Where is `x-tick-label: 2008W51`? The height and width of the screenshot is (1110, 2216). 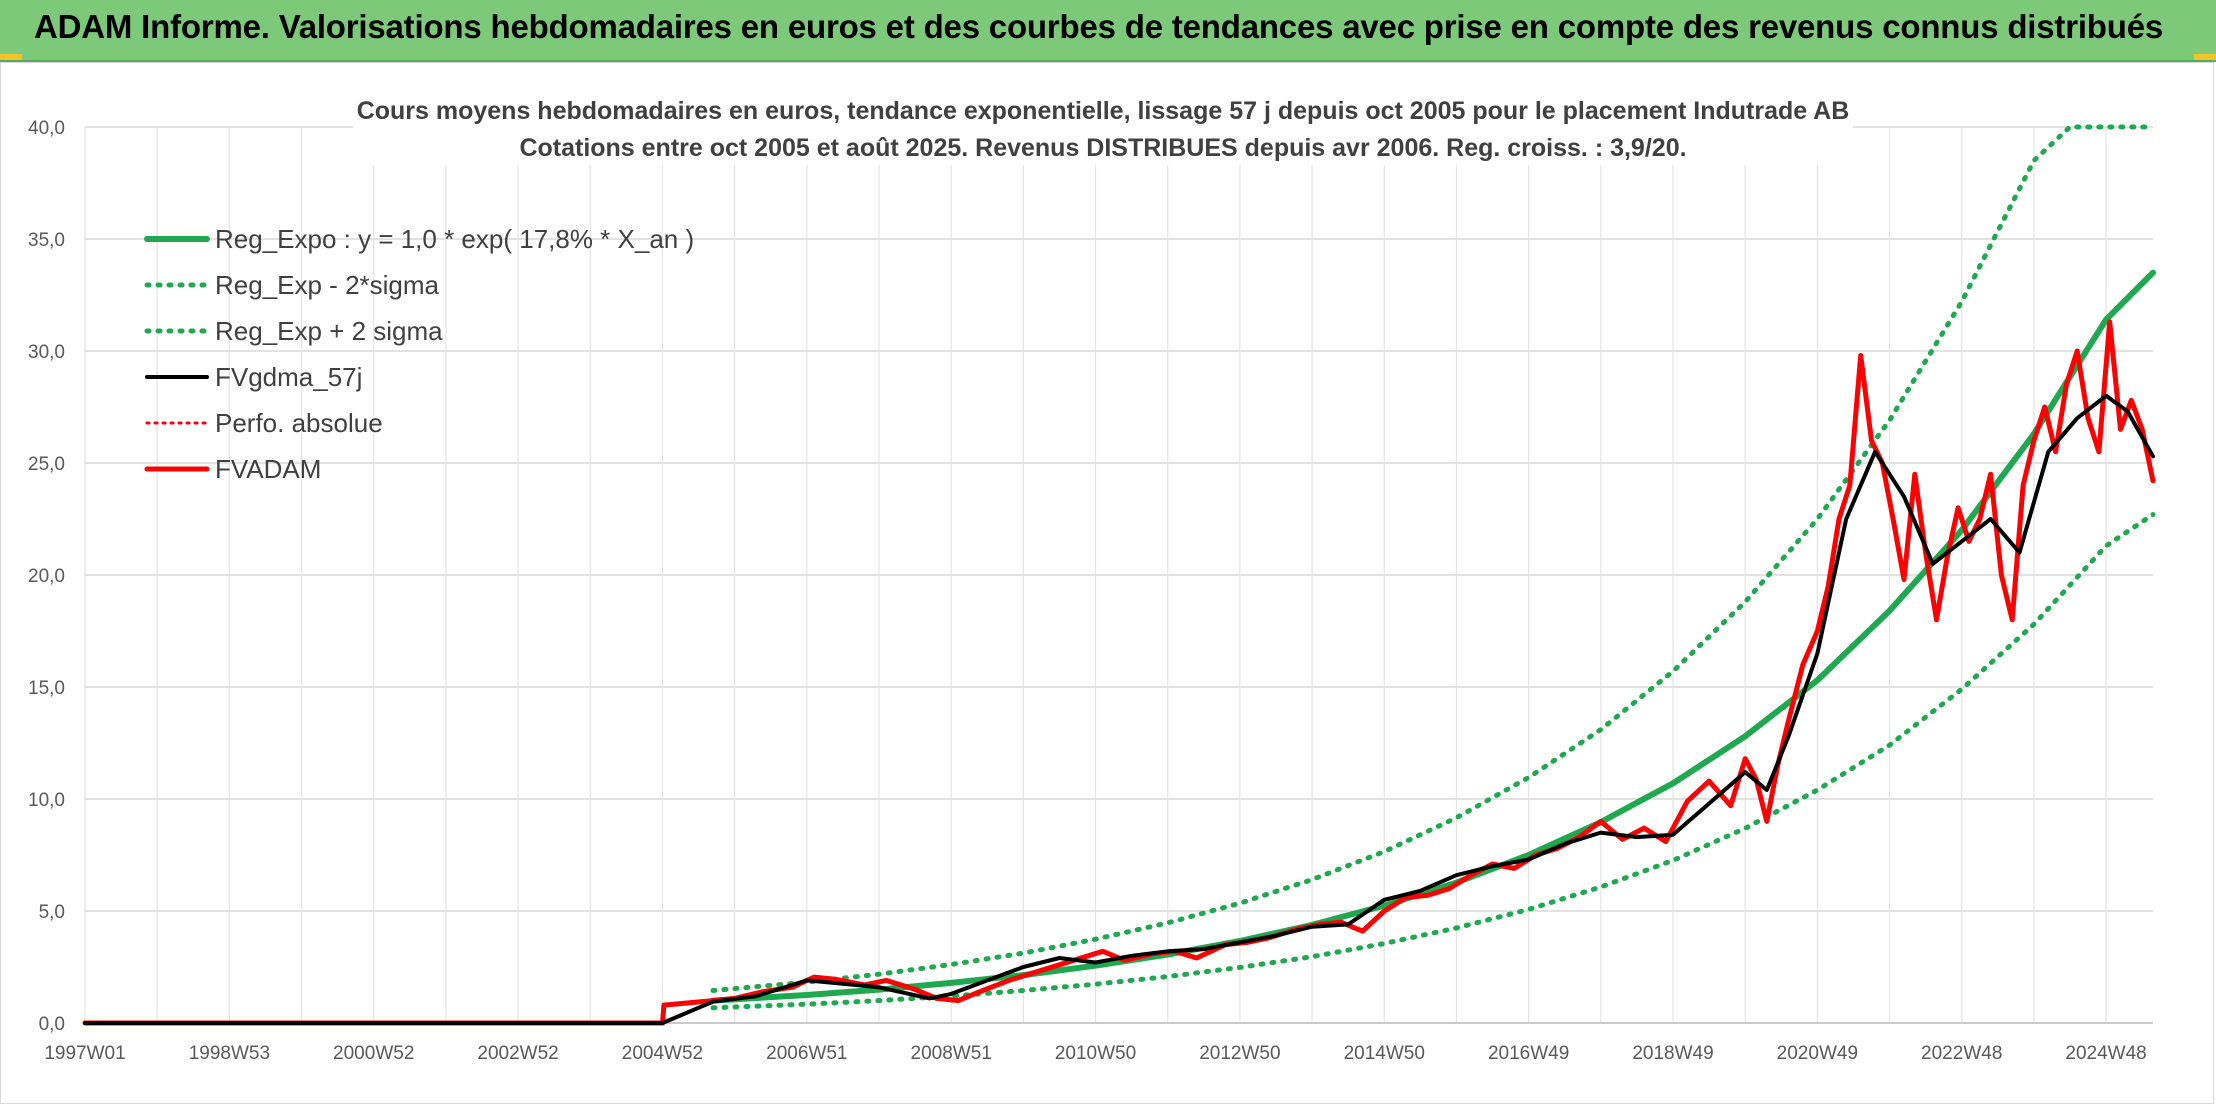 x-tick-label: 2008W51 is located at coordinates (951, 1053).